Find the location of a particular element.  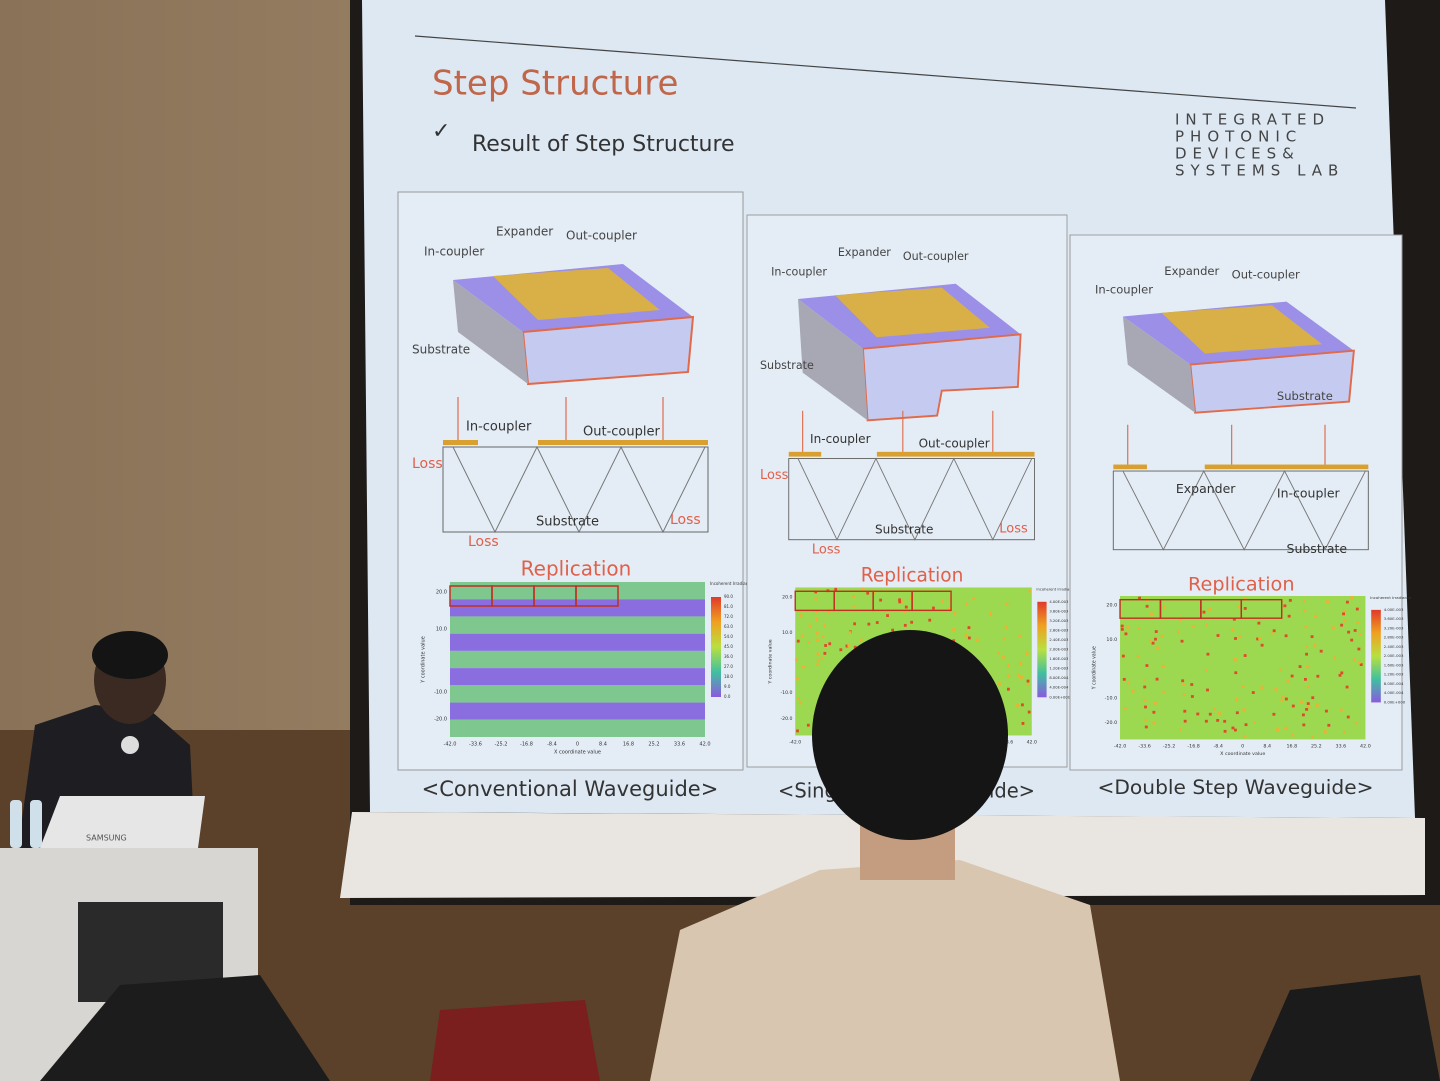

colorbar-tick: 4.00E-003 is located at coordinates (1059, 602).